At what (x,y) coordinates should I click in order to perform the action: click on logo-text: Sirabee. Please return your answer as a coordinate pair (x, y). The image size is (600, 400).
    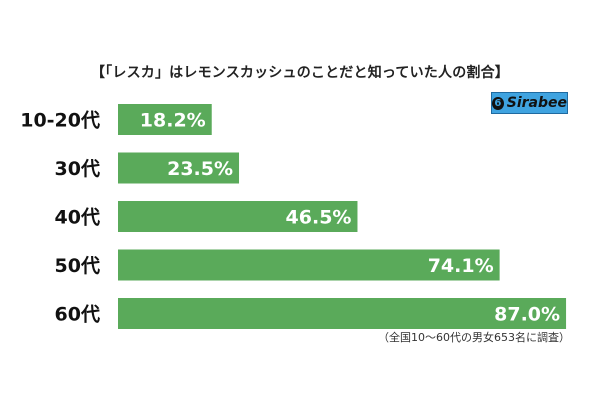
    Looking at the image, I should click on (536, 103).